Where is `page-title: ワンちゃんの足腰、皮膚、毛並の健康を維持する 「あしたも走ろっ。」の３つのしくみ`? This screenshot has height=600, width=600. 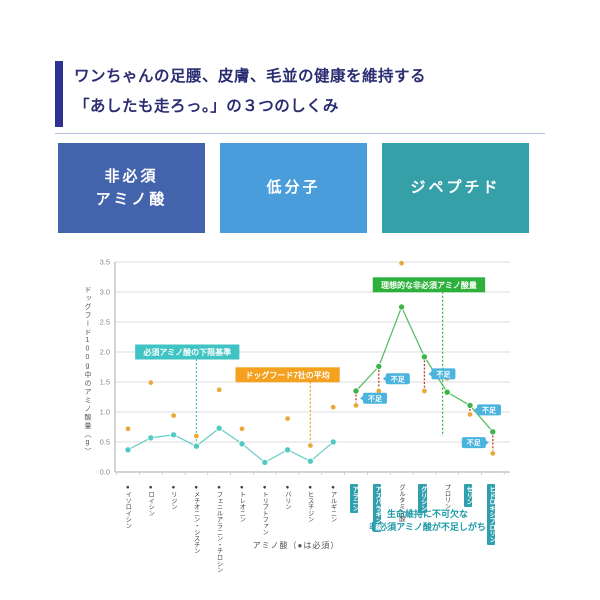
page-title: ワンちゃんの足腰、皮膚、毛並の健康を維持する 「あしたも走ろっ。」の３つのしくみ is located at coordinates (250, 92).